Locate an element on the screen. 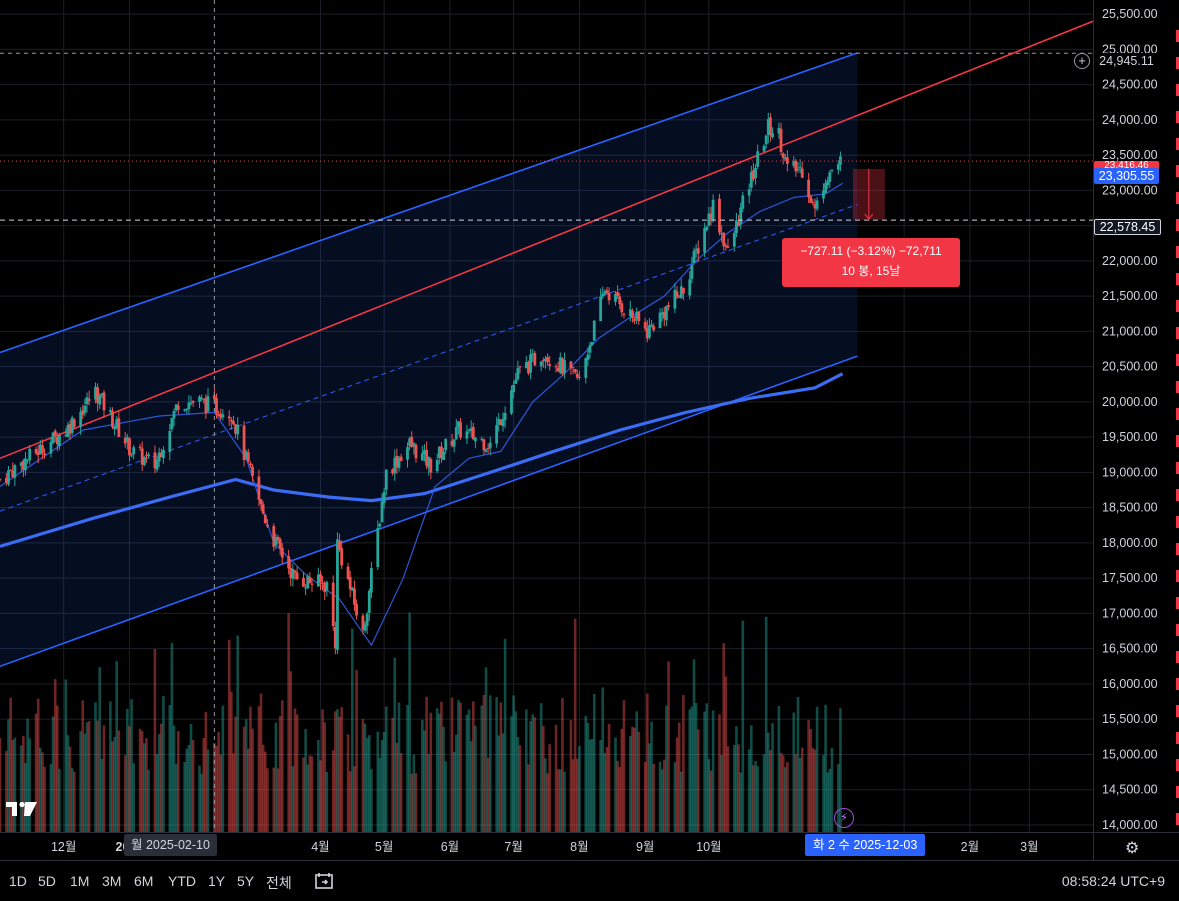 This screenshot has width=1179, height=901. range-button-1d: 1D is located at coordinates (18, 881).